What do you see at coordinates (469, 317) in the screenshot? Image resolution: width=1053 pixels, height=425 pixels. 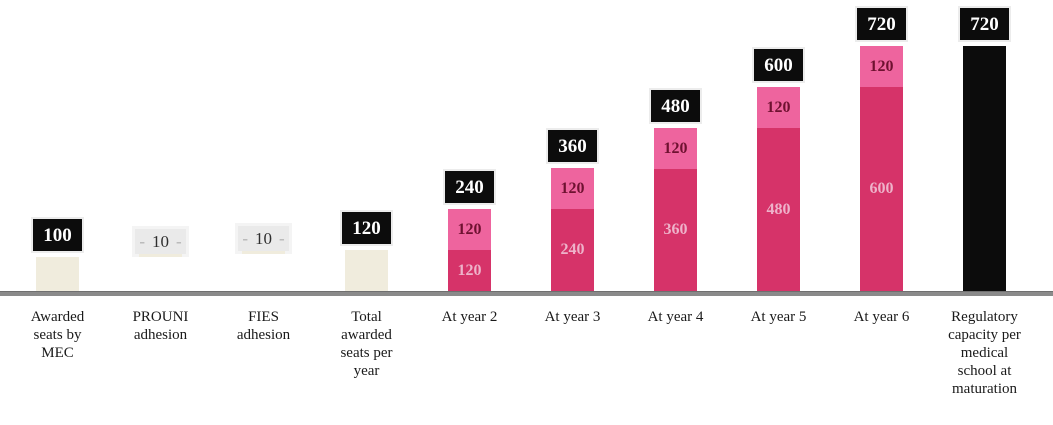 I see `axis-label-line: At year 2` at bounding box center [469, 317].